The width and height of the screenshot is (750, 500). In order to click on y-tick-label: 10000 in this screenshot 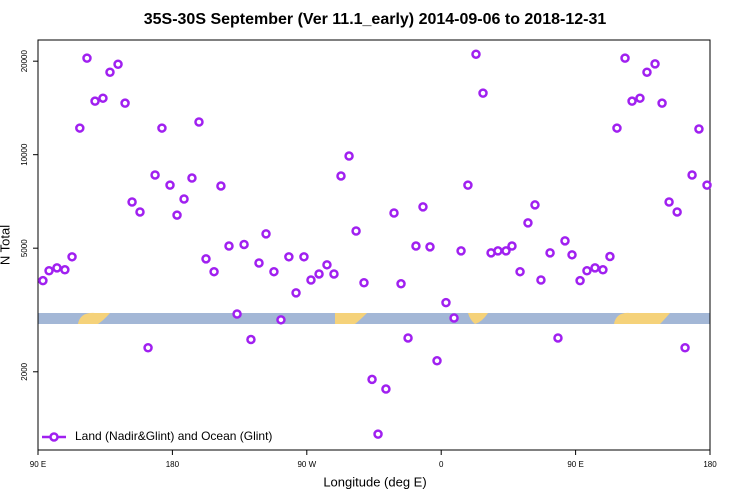, I will do `click(24, 154)`.